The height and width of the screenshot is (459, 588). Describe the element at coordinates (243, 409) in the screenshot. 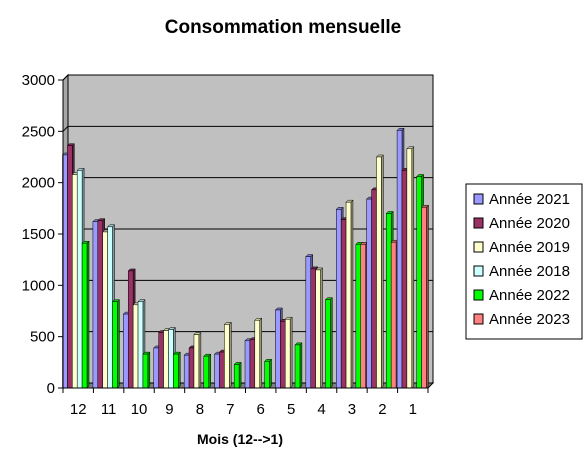

I see `x-tick-labels: 12 11 10 9 8 7 6 5 4 3 2 1` at that location.